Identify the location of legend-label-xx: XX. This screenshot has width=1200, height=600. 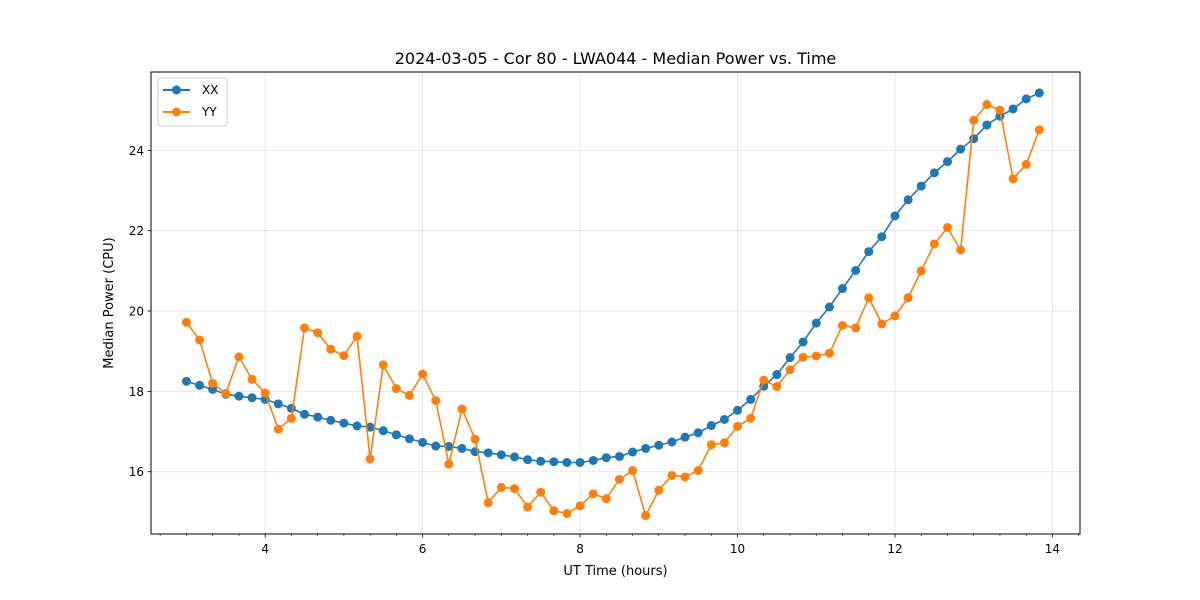
(210, 90).